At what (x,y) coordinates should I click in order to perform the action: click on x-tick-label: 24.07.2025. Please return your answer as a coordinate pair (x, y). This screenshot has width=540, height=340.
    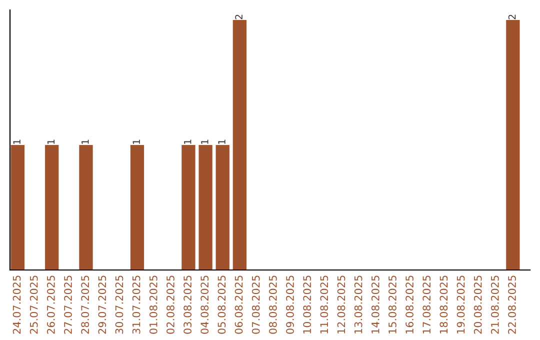
    Looking at the image, I should click on (16, 305).